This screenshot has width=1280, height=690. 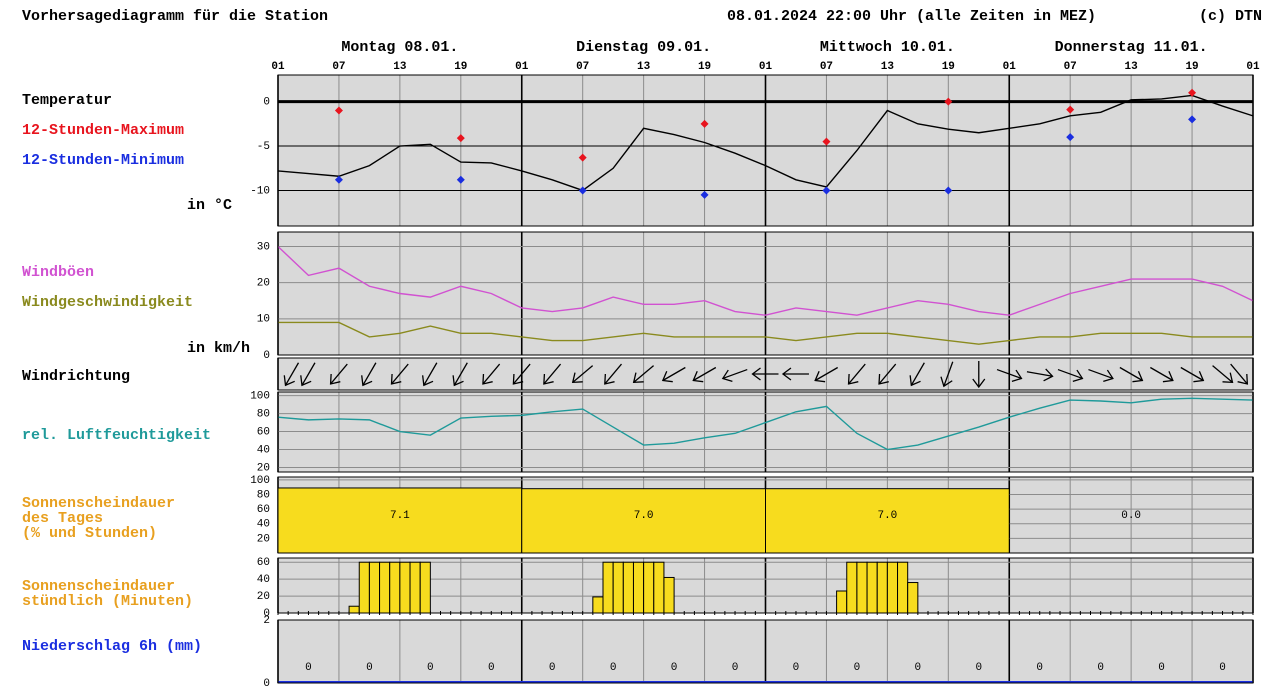 I want to click on hour-label: 01, so click(x=1010, y=67).